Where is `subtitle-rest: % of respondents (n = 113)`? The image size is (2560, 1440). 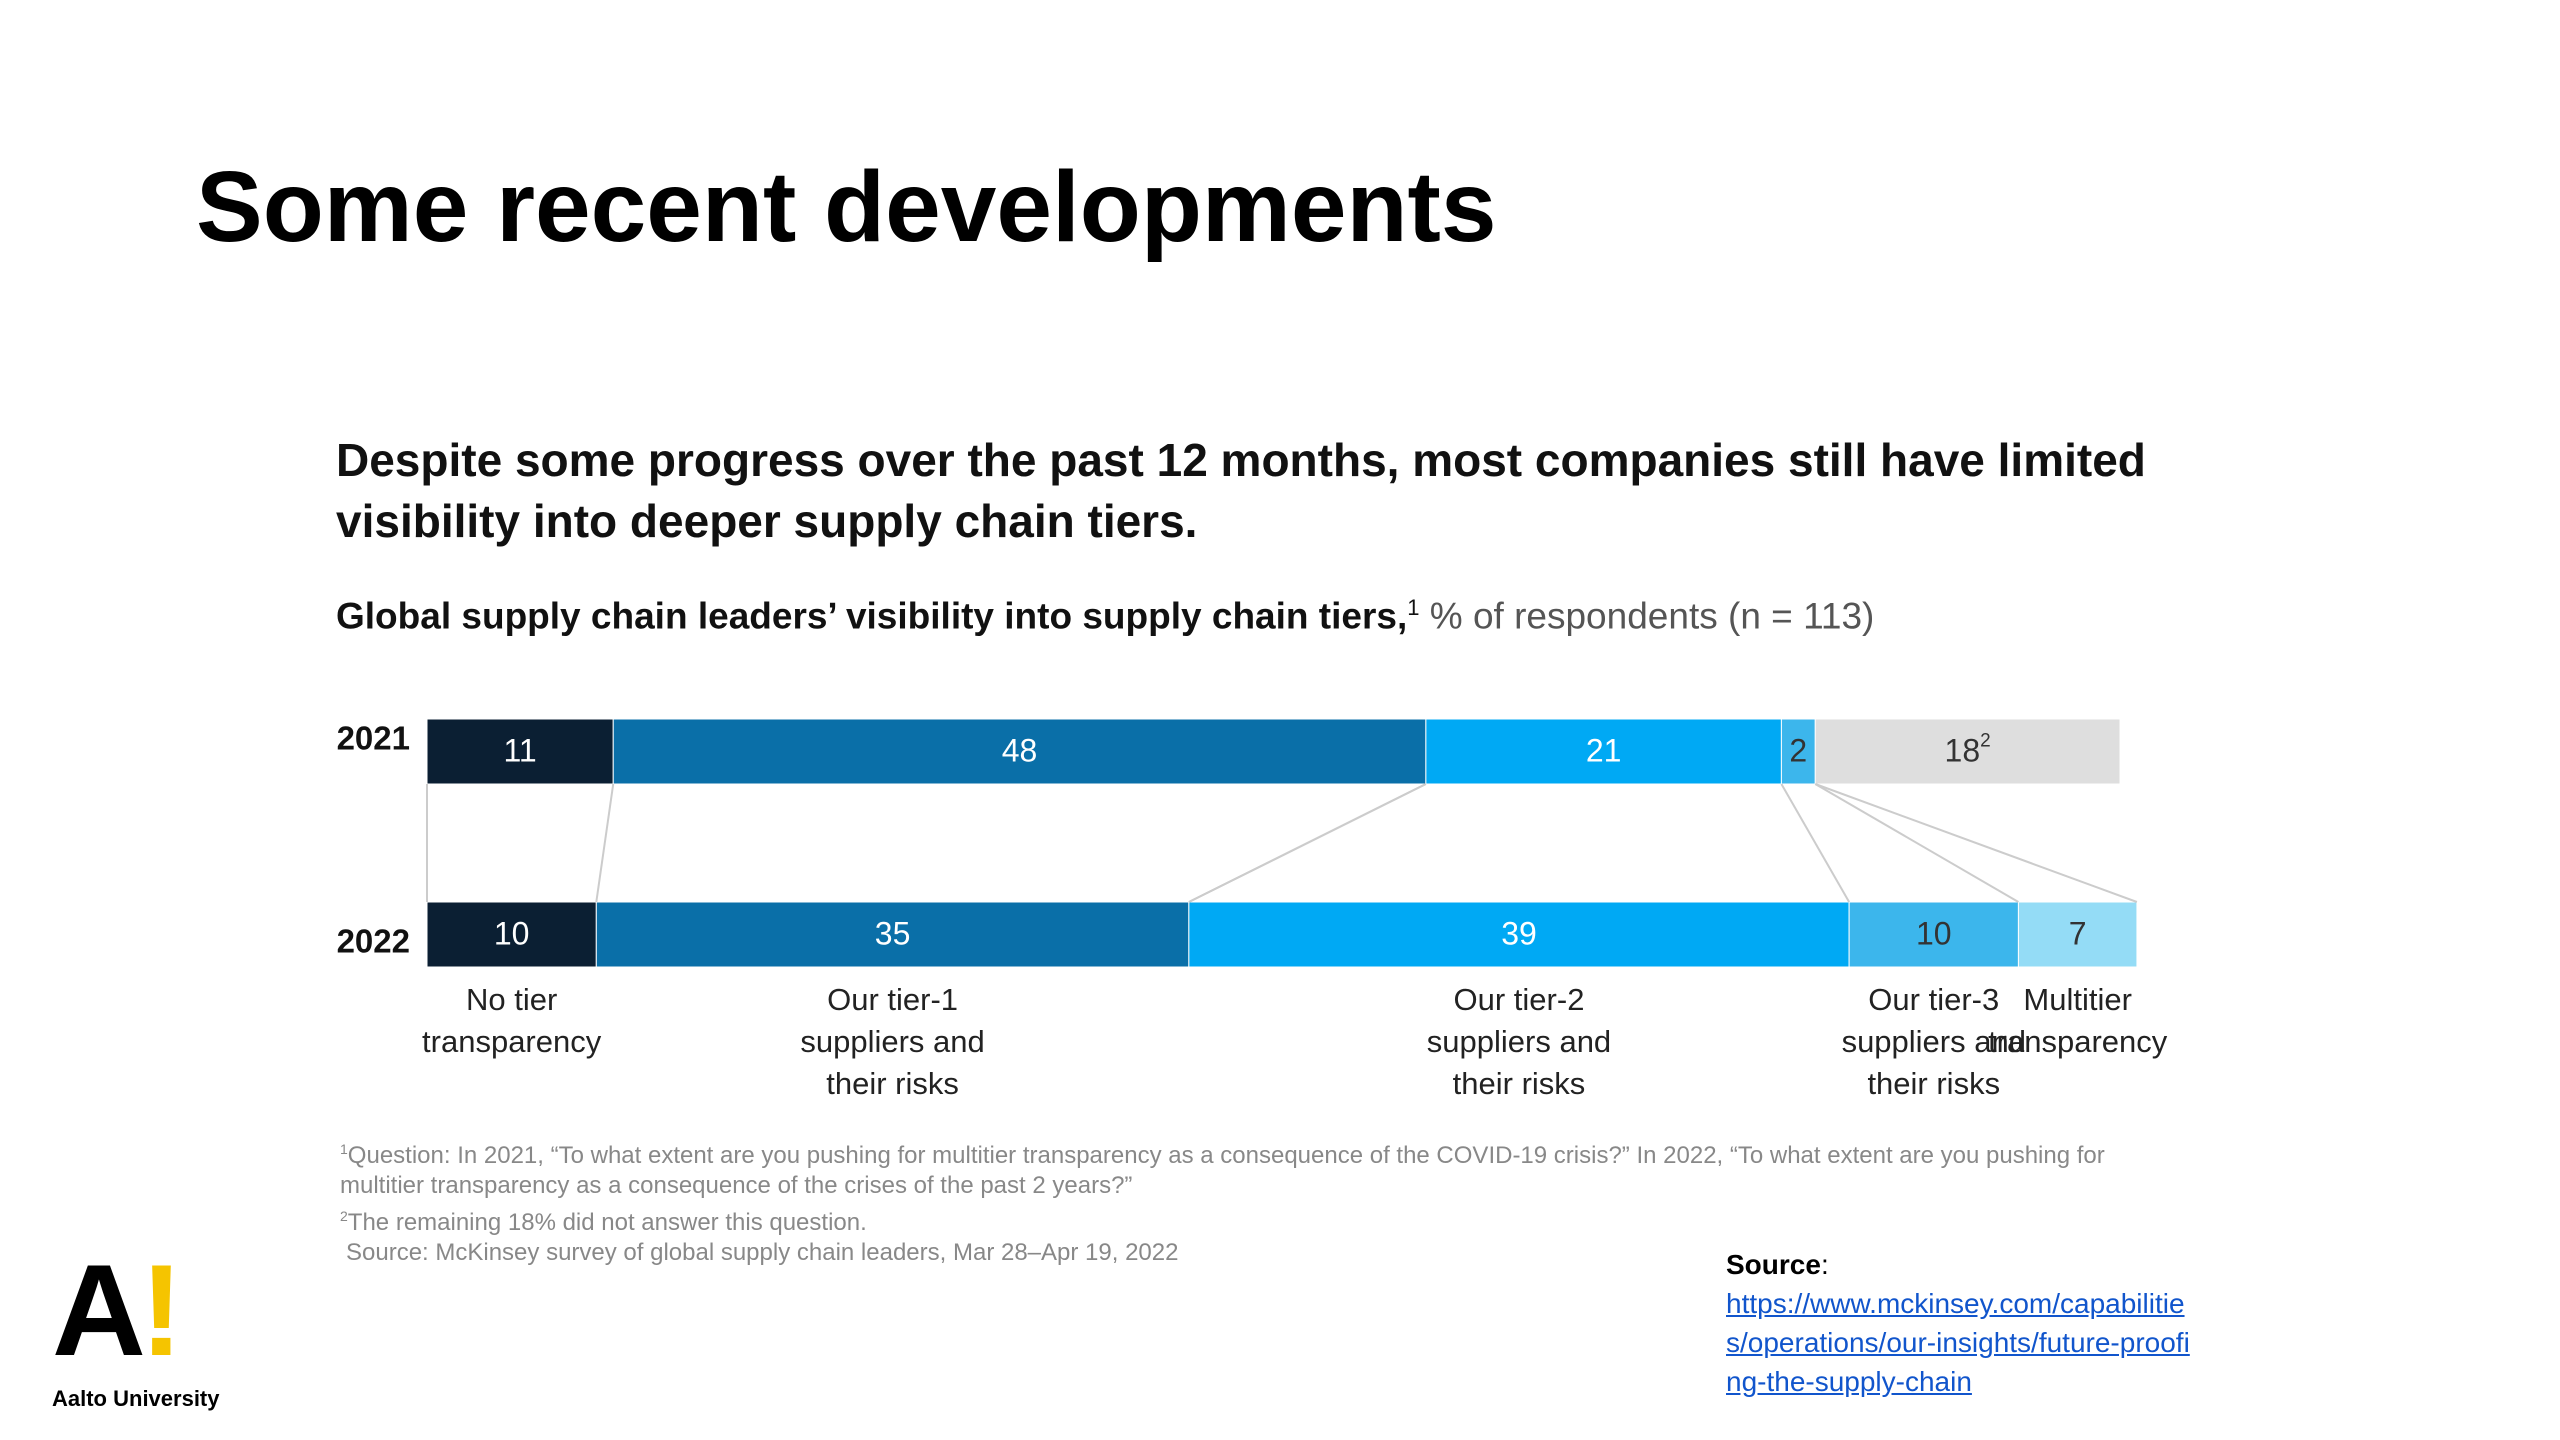 subtitle-rest: % of respondents (n = 113) is located at coordinates (1652, 616).